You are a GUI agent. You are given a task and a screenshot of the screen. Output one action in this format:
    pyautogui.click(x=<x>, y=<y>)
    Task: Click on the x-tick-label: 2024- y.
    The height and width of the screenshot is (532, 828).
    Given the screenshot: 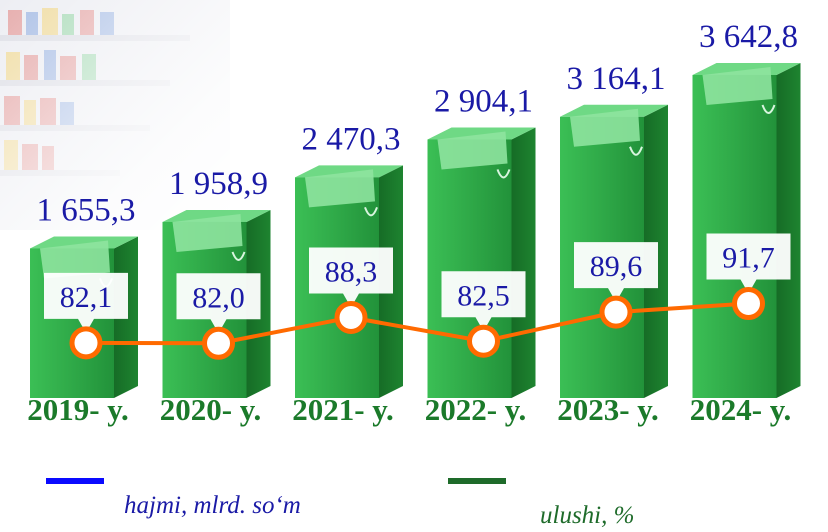 What is the action you would take?
    pyautogui.click(x=741, y=409)
    